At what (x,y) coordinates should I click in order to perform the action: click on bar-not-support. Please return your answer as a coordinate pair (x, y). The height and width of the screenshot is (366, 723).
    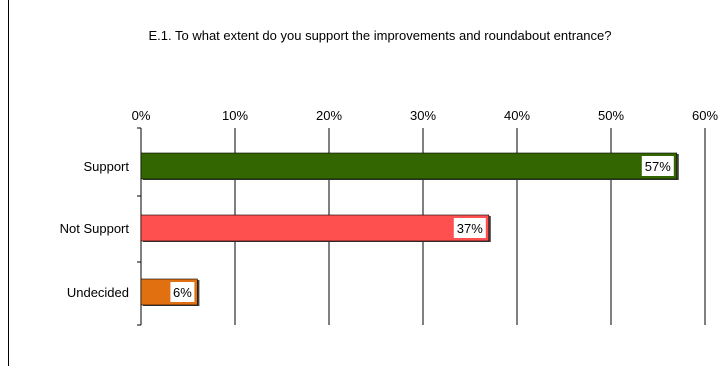
    Looking at the image, I should click on (315, 228).